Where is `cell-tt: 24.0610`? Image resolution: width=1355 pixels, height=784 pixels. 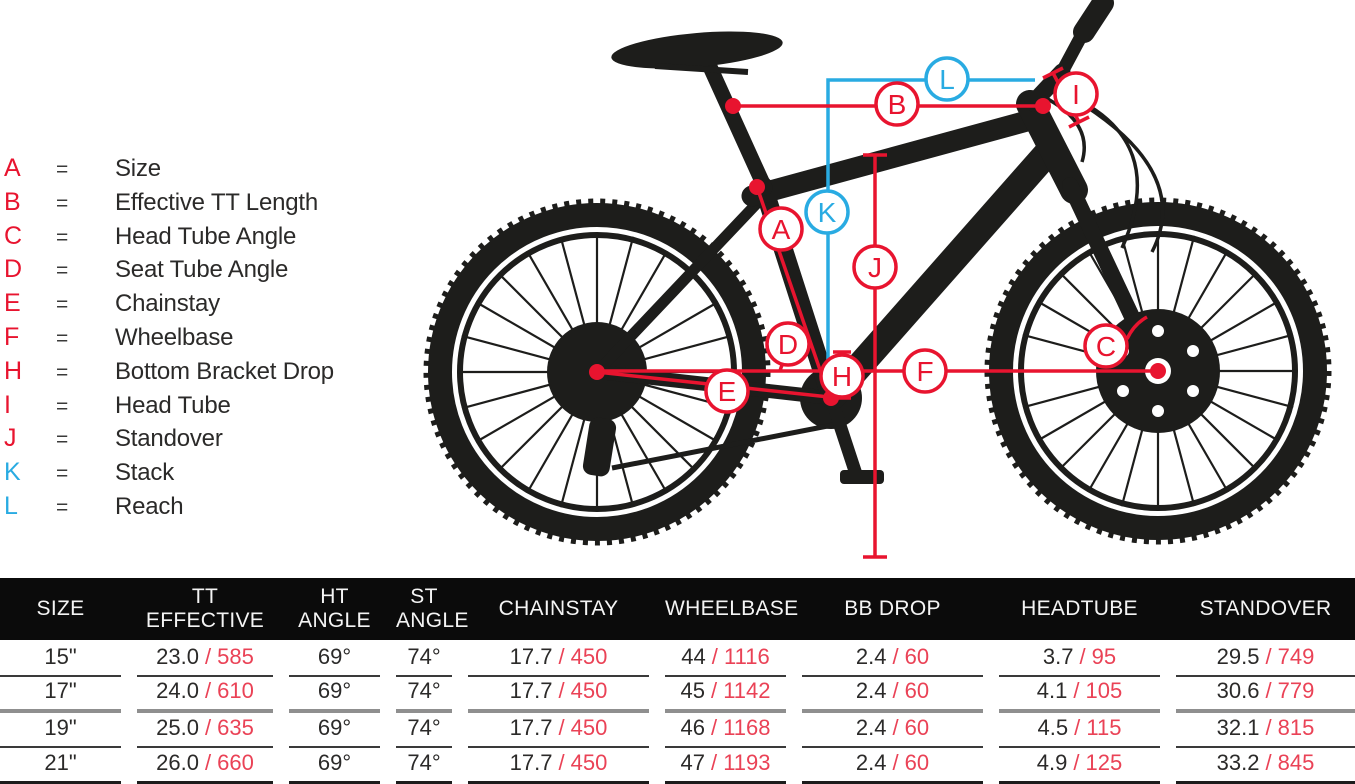
cell-tt: 24.0610 is located at coordinates (205, 693).